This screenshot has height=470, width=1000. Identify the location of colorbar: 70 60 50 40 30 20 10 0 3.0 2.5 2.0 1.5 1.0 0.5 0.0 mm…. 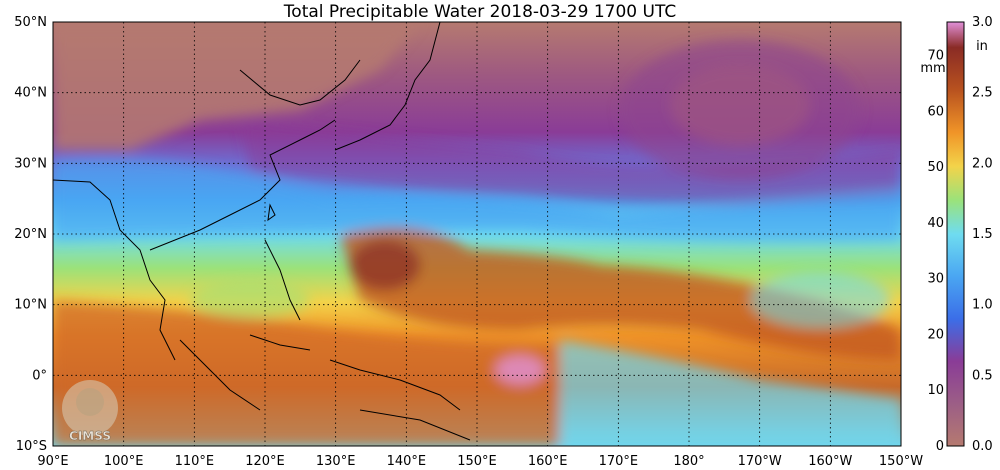
(956, 234).